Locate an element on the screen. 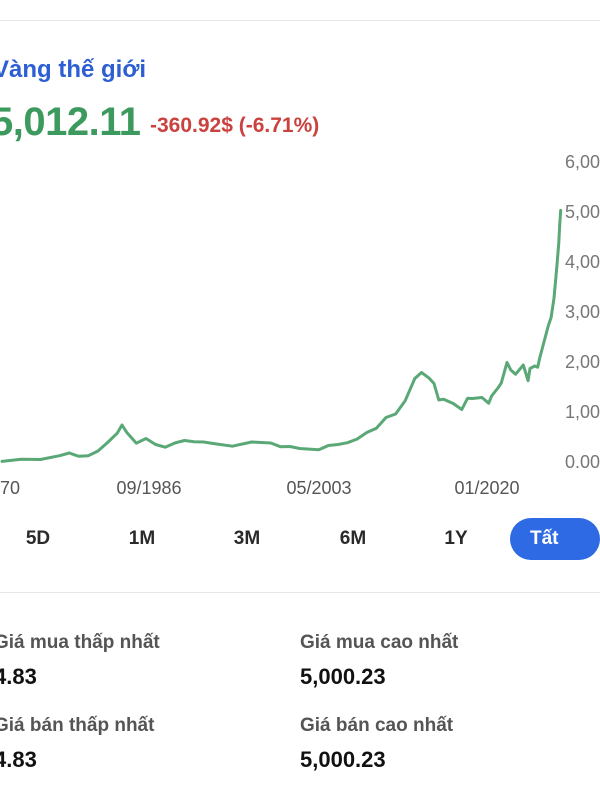 This screenshot has width=600, height=800. tab-1y: 1Y is located at coordinates (456, 538).